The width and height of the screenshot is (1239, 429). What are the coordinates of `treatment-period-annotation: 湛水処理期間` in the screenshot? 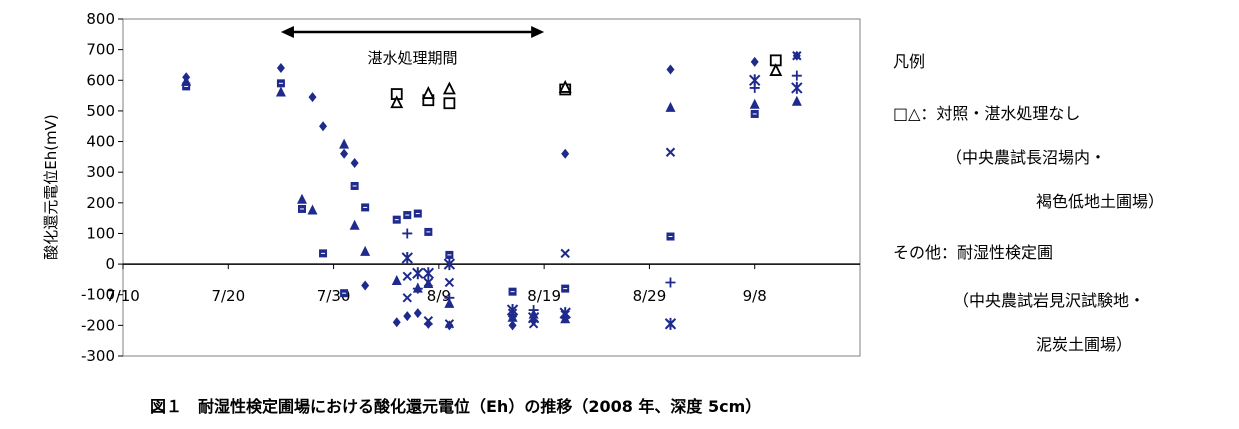 It's located at (412, 46).